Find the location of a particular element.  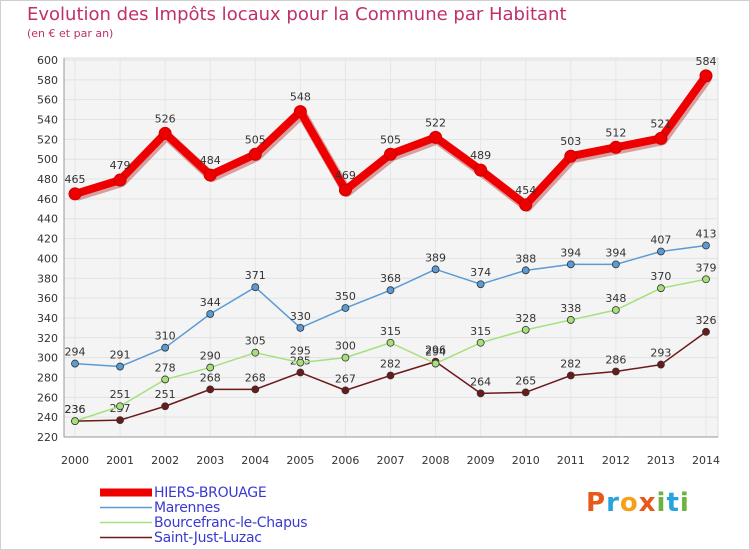

legend-item-hiers-brouage: HIERS-BROUAGE is located at coordinates (183, 492).